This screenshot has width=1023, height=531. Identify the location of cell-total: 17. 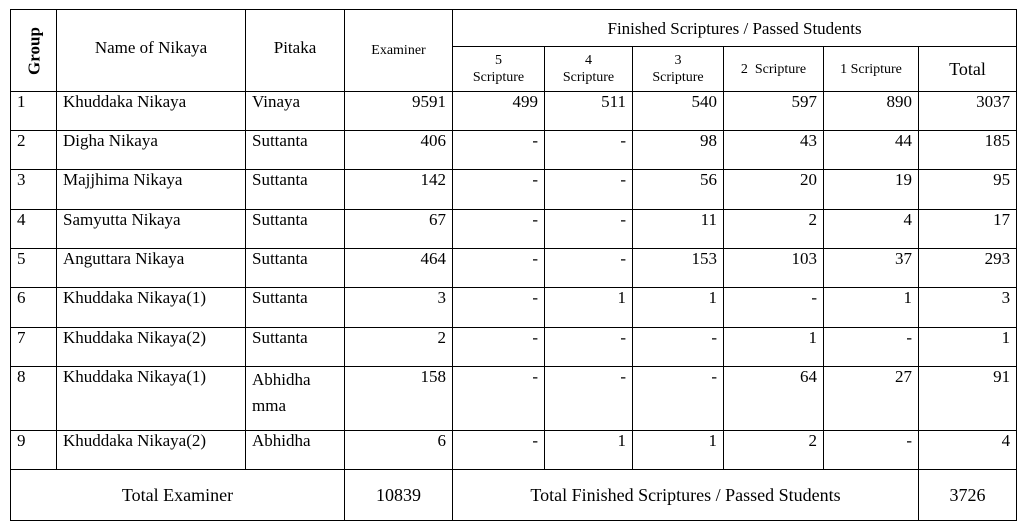
(967, 229).